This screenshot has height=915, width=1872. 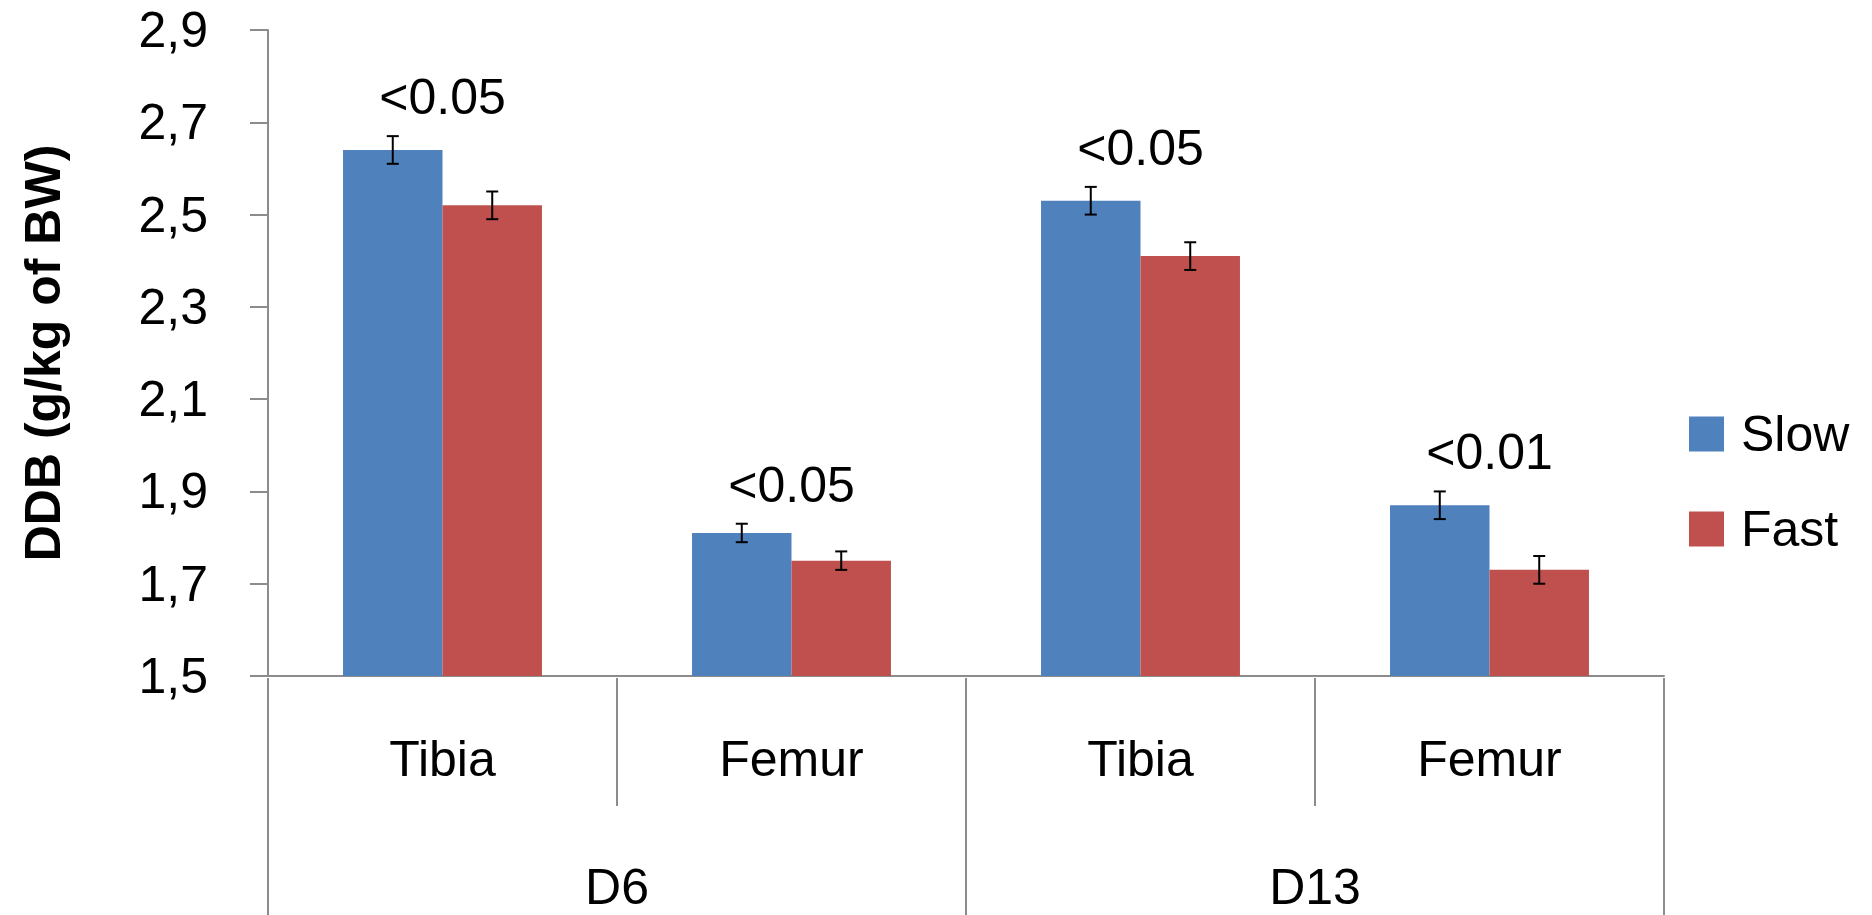 What do you see at coordinates (617, 887) in the screenshot?
I see `text: D6` at bounding box center [617, 887].